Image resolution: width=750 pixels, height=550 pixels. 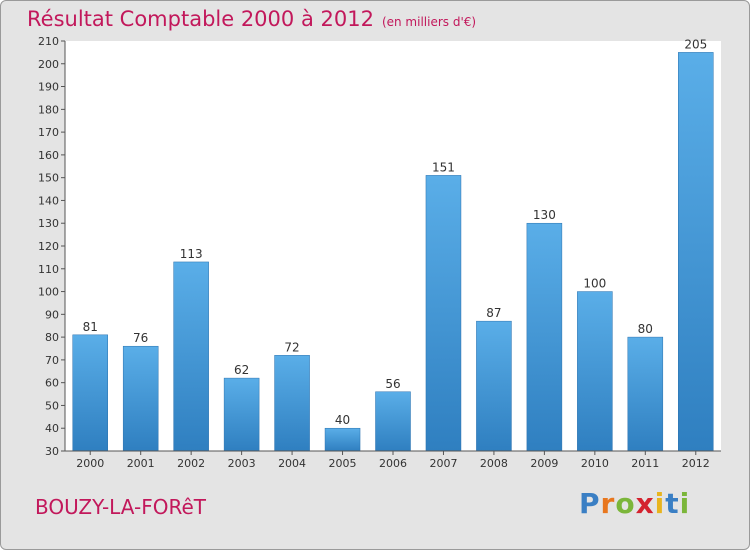 What do you see at coordinates (645, 329) in the screenshot?
I see `bar-value-label: 80` at bounding box center [645, 329].